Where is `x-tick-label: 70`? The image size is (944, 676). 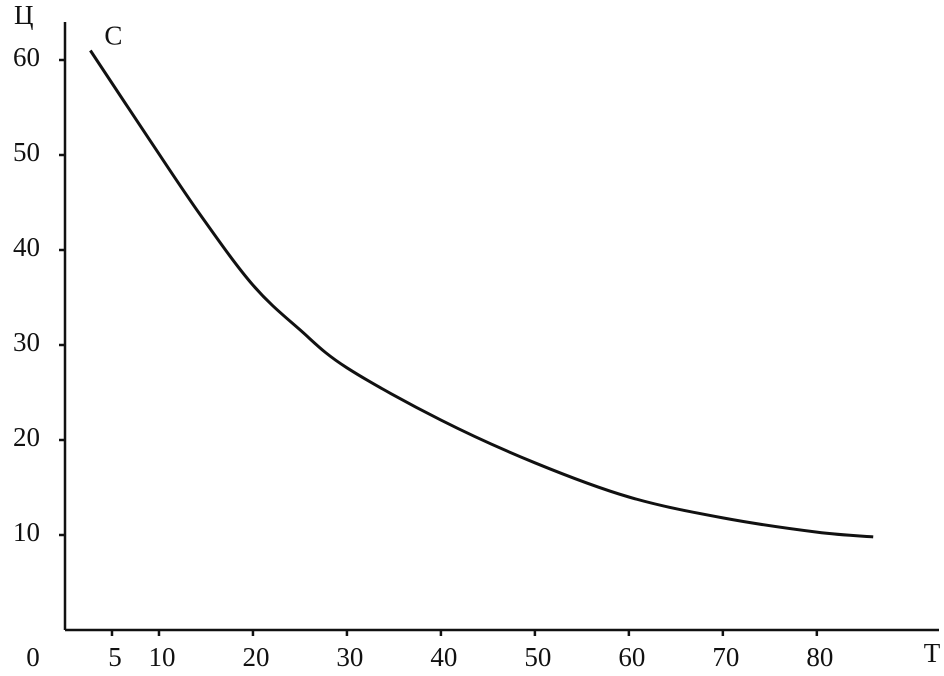 x-tick-label: 70 is located at coordinates (725, 657).